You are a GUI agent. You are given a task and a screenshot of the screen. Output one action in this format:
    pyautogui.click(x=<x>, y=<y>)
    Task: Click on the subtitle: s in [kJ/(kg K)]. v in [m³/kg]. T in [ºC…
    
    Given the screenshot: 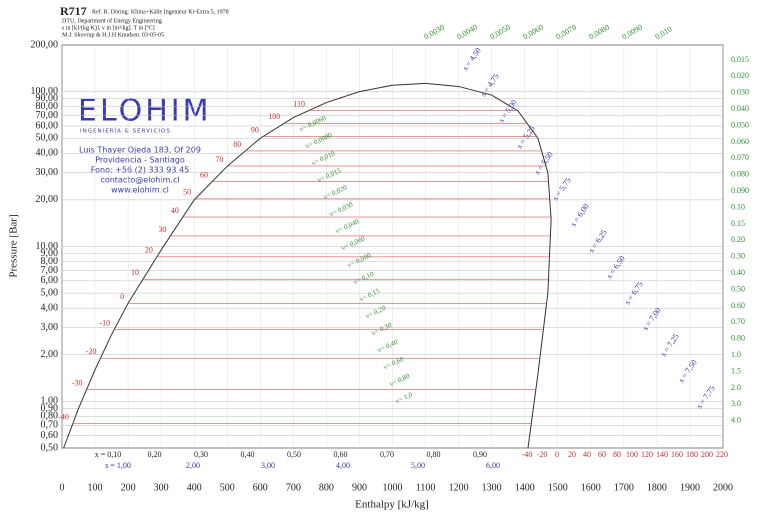 What is the action you would take?
    pyautogui.click(x=108, y=27)
    